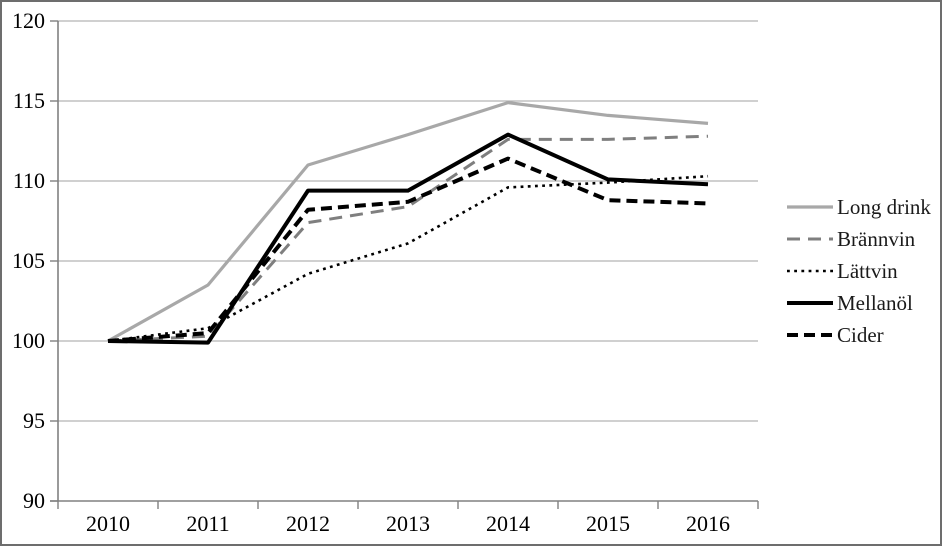  What do you see at coordinates (29, 100) in the screenshot?
I see `y-tick-label: 115` at bounding box center [29, 100].